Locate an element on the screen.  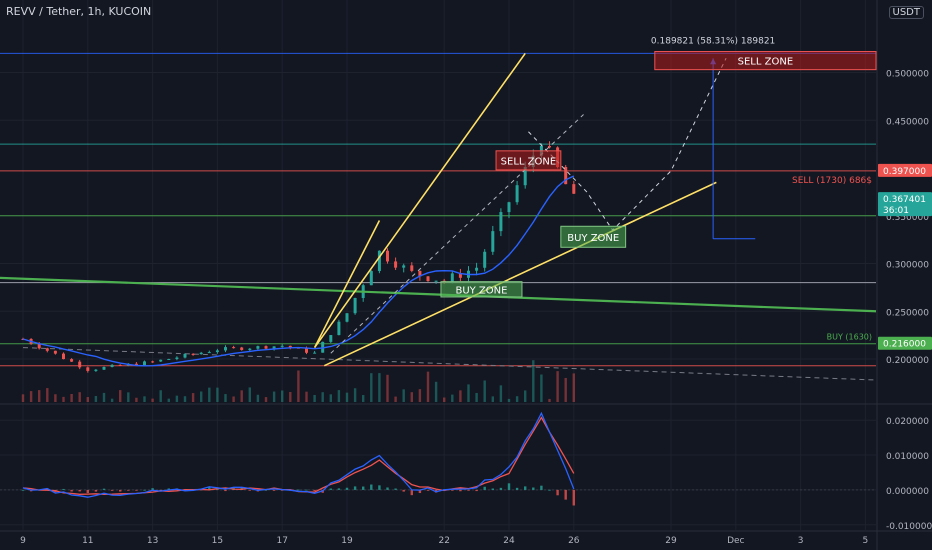
sell-price-badge-bg is located at coordinates (905, 170).